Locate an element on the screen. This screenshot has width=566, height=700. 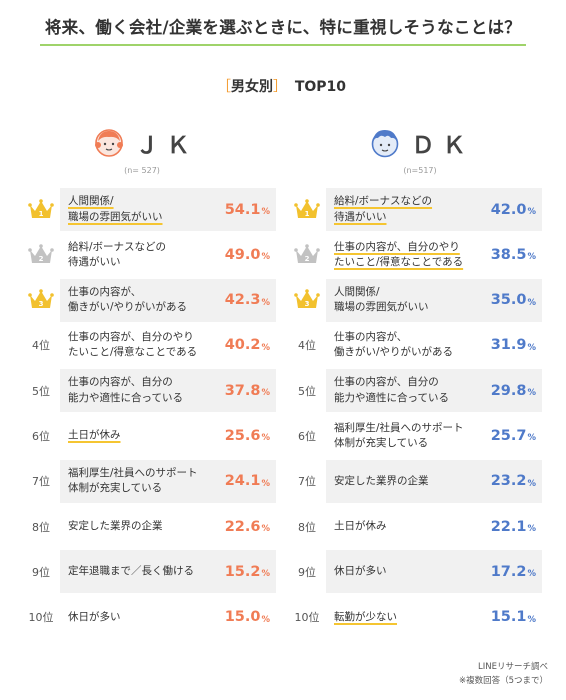
crown-icon: 2 is located at coordinates (41, 253).